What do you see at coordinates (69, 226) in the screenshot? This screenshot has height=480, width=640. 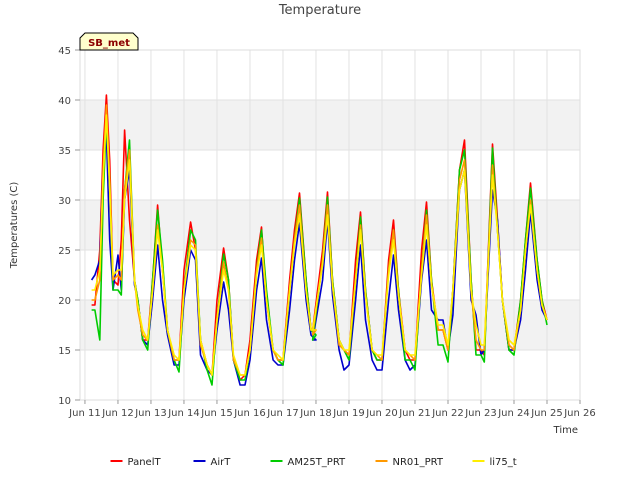 I see `y-axis-ticks: 10 15 20 25 30 35 40 45` at bounding box center [69, 226].